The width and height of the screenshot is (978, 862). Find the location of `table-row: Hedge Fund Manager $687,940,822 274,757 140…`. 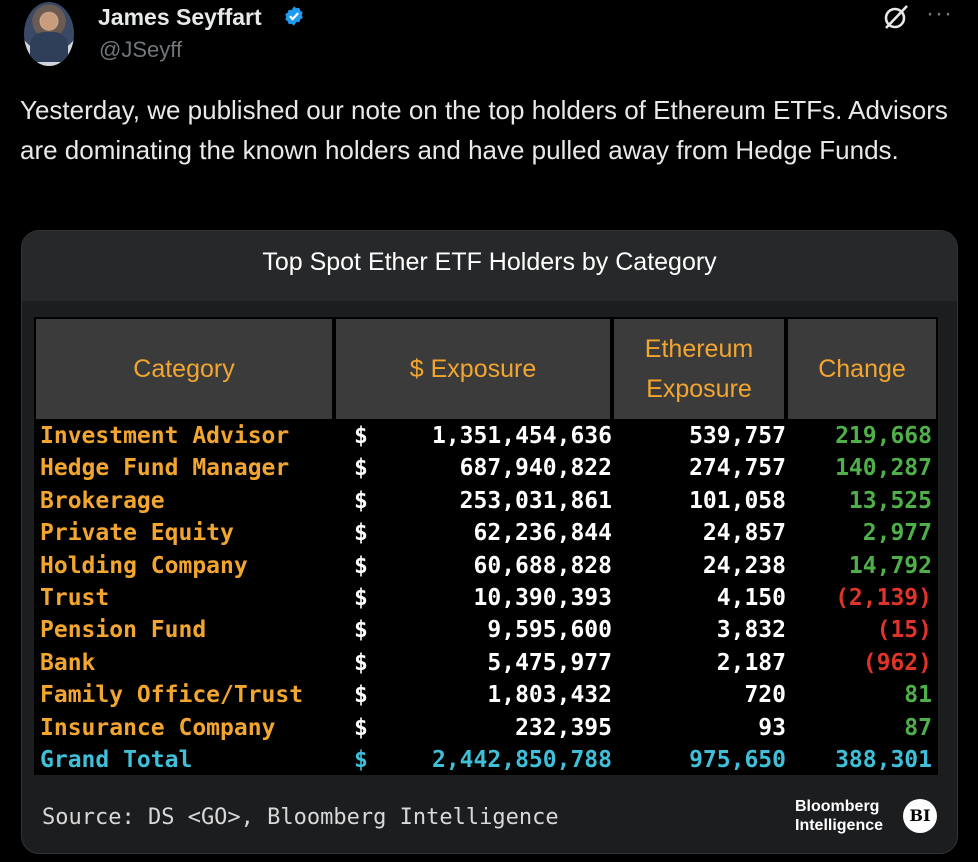

table-row: Hedge Fund Manager $687,940,822 274,757 140… is located at coordinates (486, 469).